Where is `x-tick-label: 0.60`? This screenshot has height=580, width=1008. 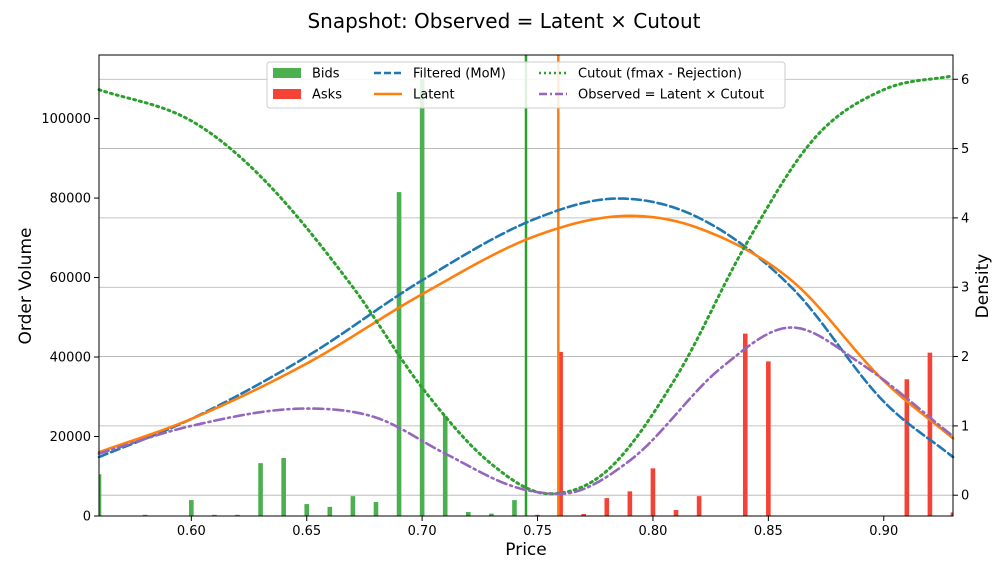 x-tick-label: 0.60 is located at coordinates (191, 531).